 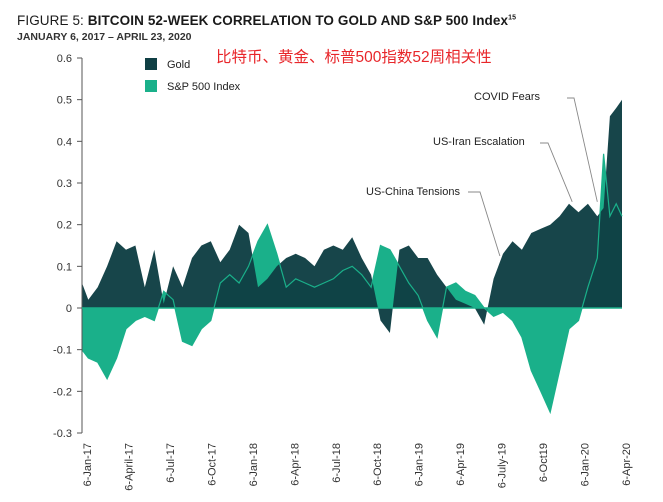 I want to click on legend-label-gold: Gold, so click(x=178, y=65).